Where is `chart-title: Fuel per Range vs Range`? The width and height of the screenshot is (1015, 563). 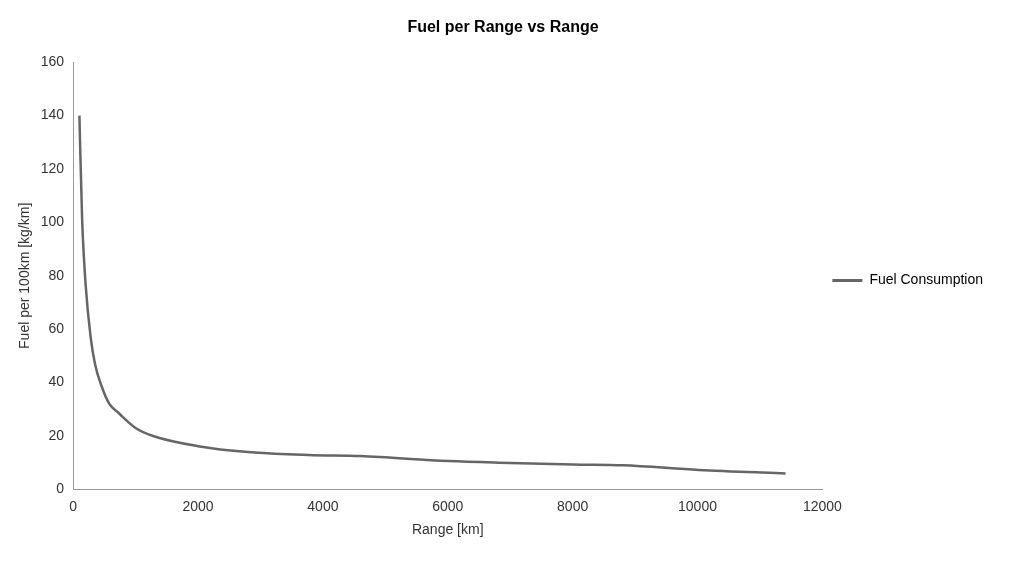 chart-title: Fuel per Range vs Range is located at coordinates (503, 27).